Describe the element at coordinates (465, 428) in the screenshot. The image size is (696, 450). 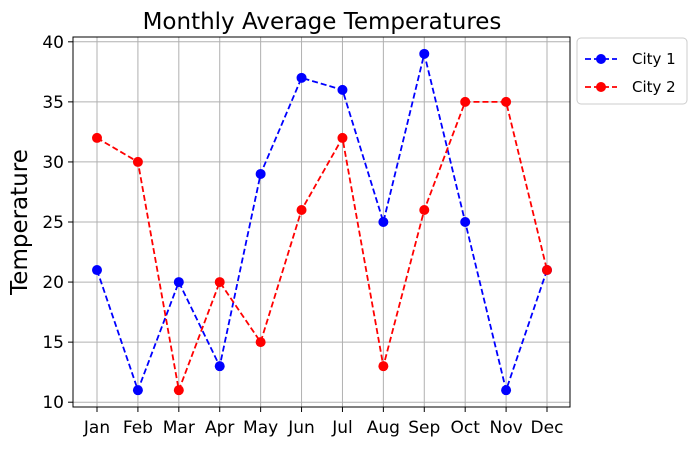
I see `x-tick-label: Oct` at that location.